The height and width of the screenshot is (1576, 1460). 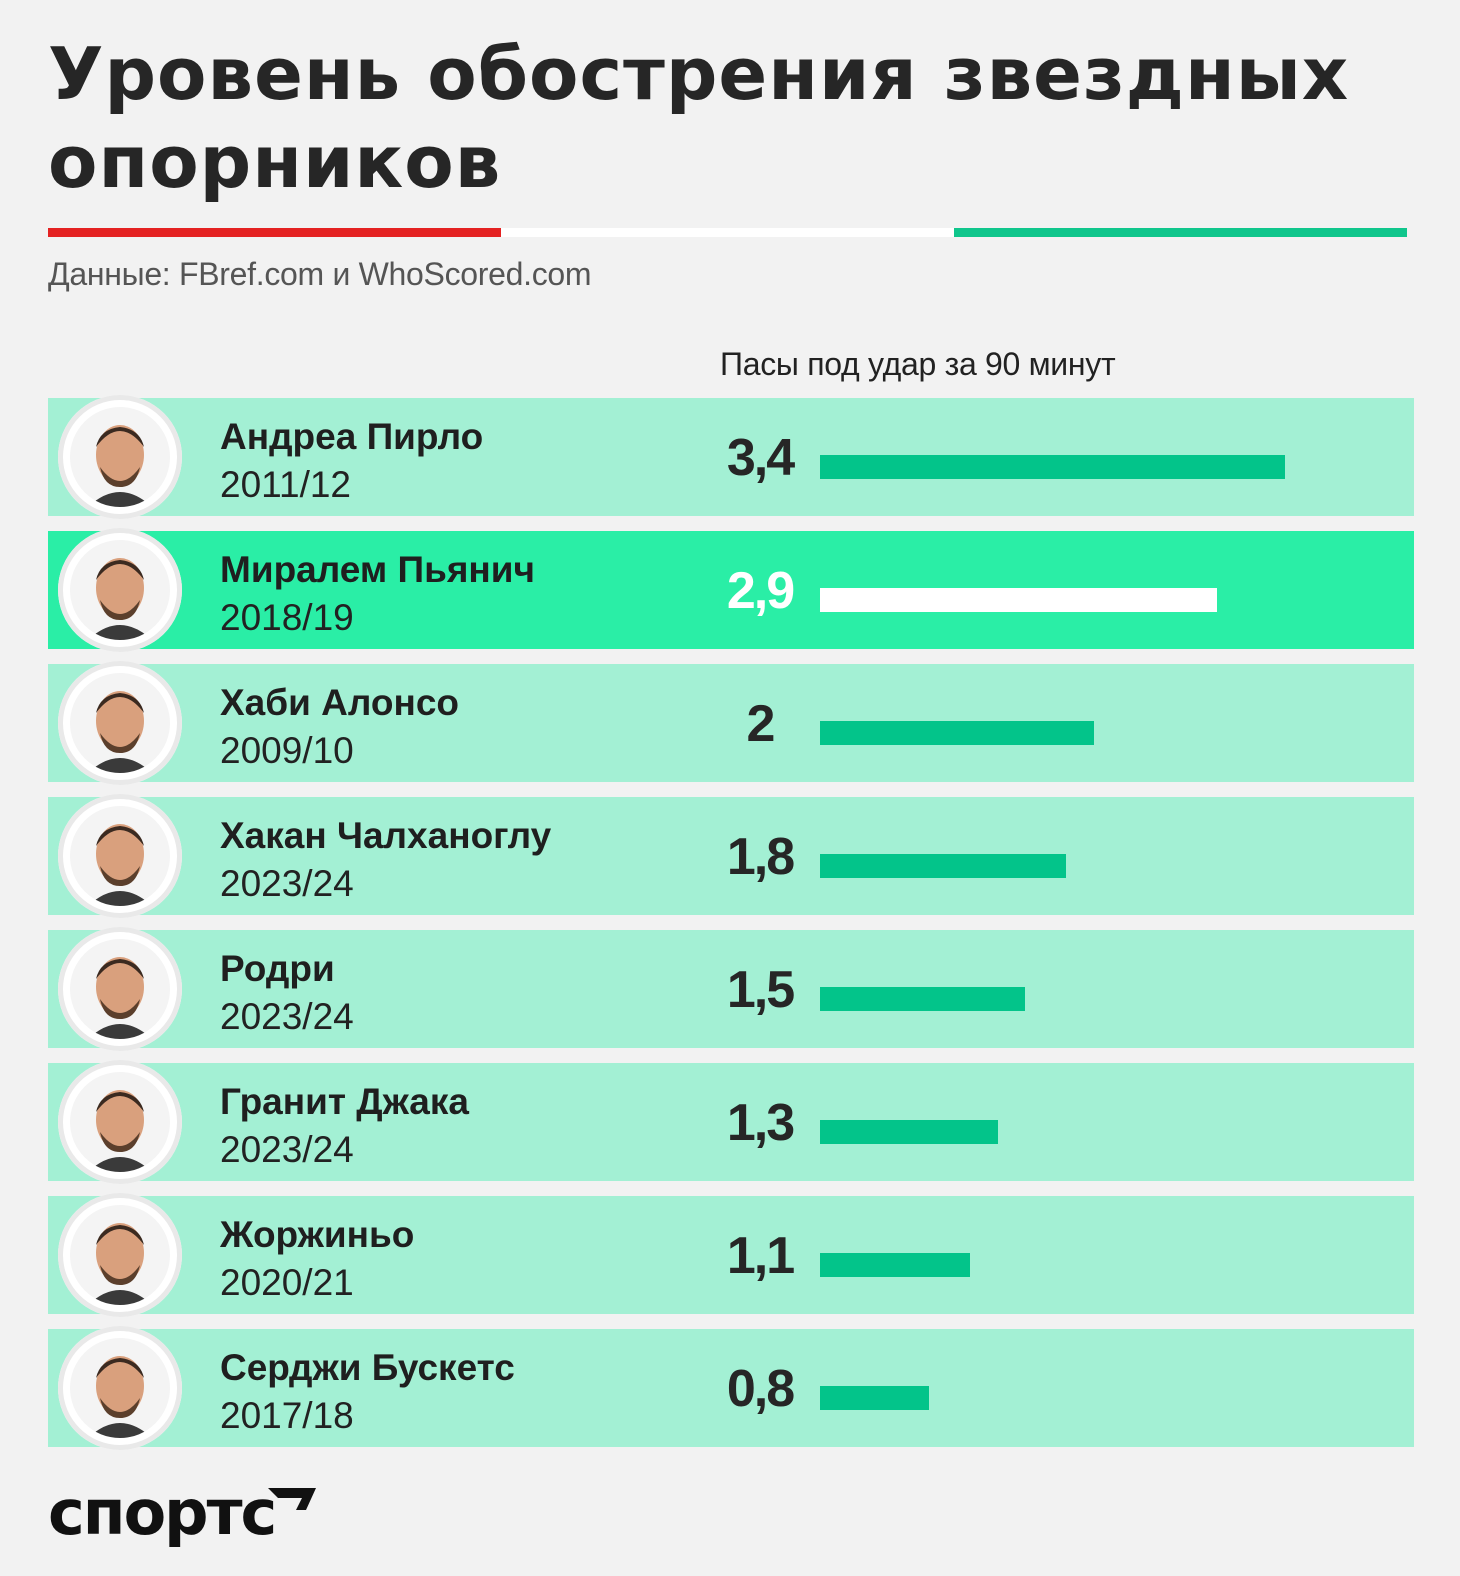 What do you see at coordinates (699, 118) in the screenshot?
I see `chart-title: Уровень обострения звездных опорников` at bounding box center [699, 118].